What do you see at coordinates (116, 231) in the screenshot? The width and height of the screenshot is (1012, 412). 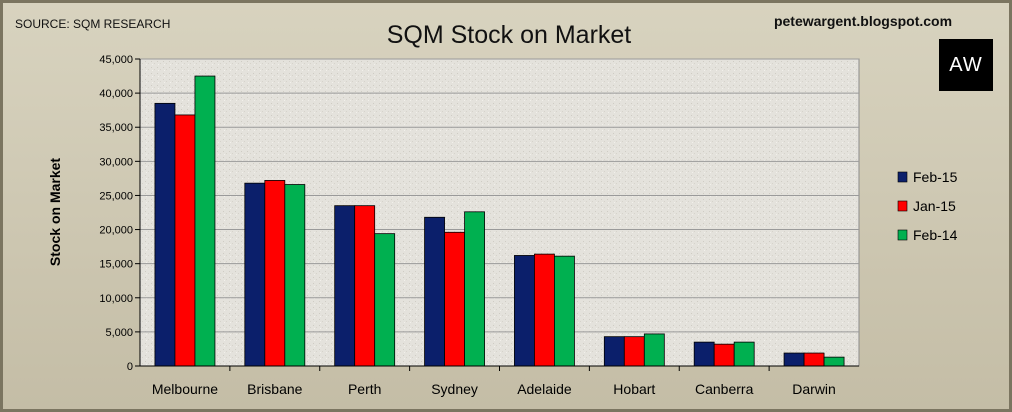 I see `y-tick-label: 20,000` at bounding box center [116, 231].